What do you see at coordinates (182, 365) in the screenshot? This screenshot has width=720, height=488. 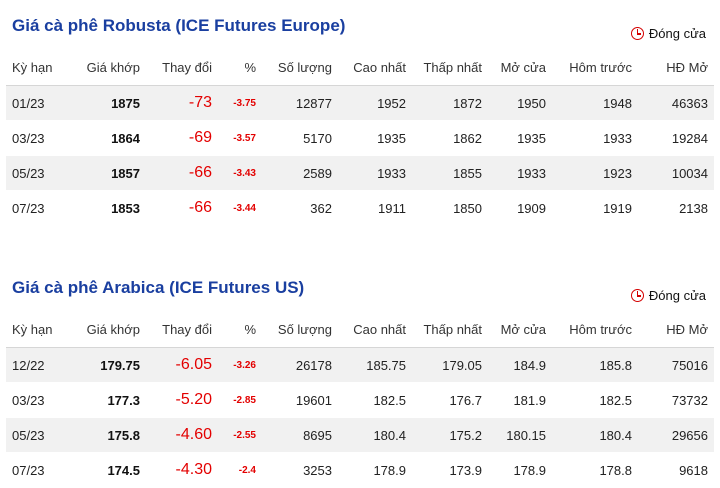 I see `change-cell: -6.05` at bounding box center [182, 365].